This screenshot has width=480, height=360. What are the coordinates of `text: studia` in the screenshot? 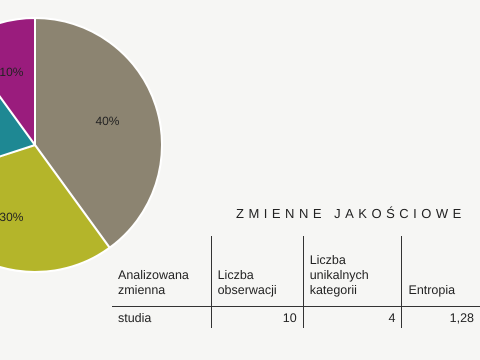 It's located at (134, 318).